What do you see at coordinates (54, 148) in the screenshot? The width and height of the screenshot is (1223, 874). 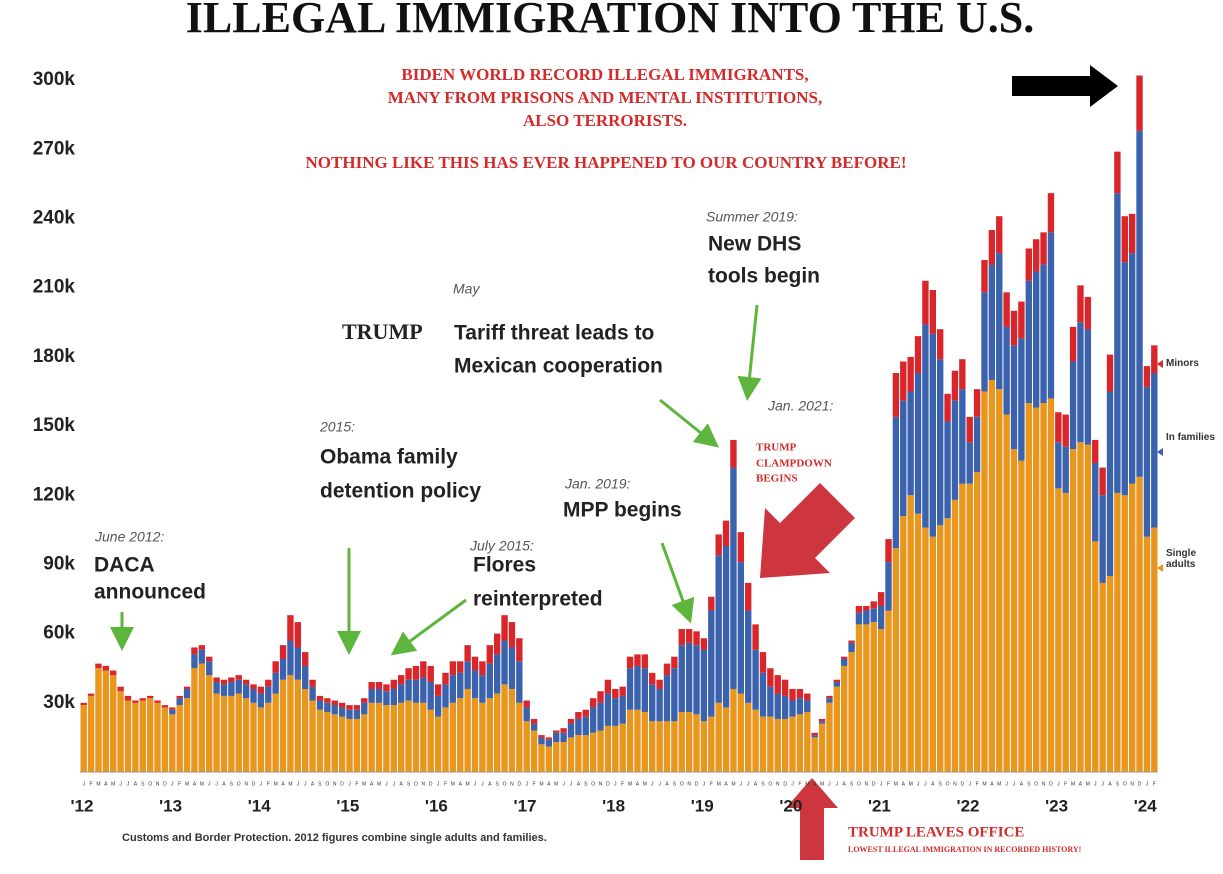 I see `y-tick-label: 270k` at bounding box center [54, 148].